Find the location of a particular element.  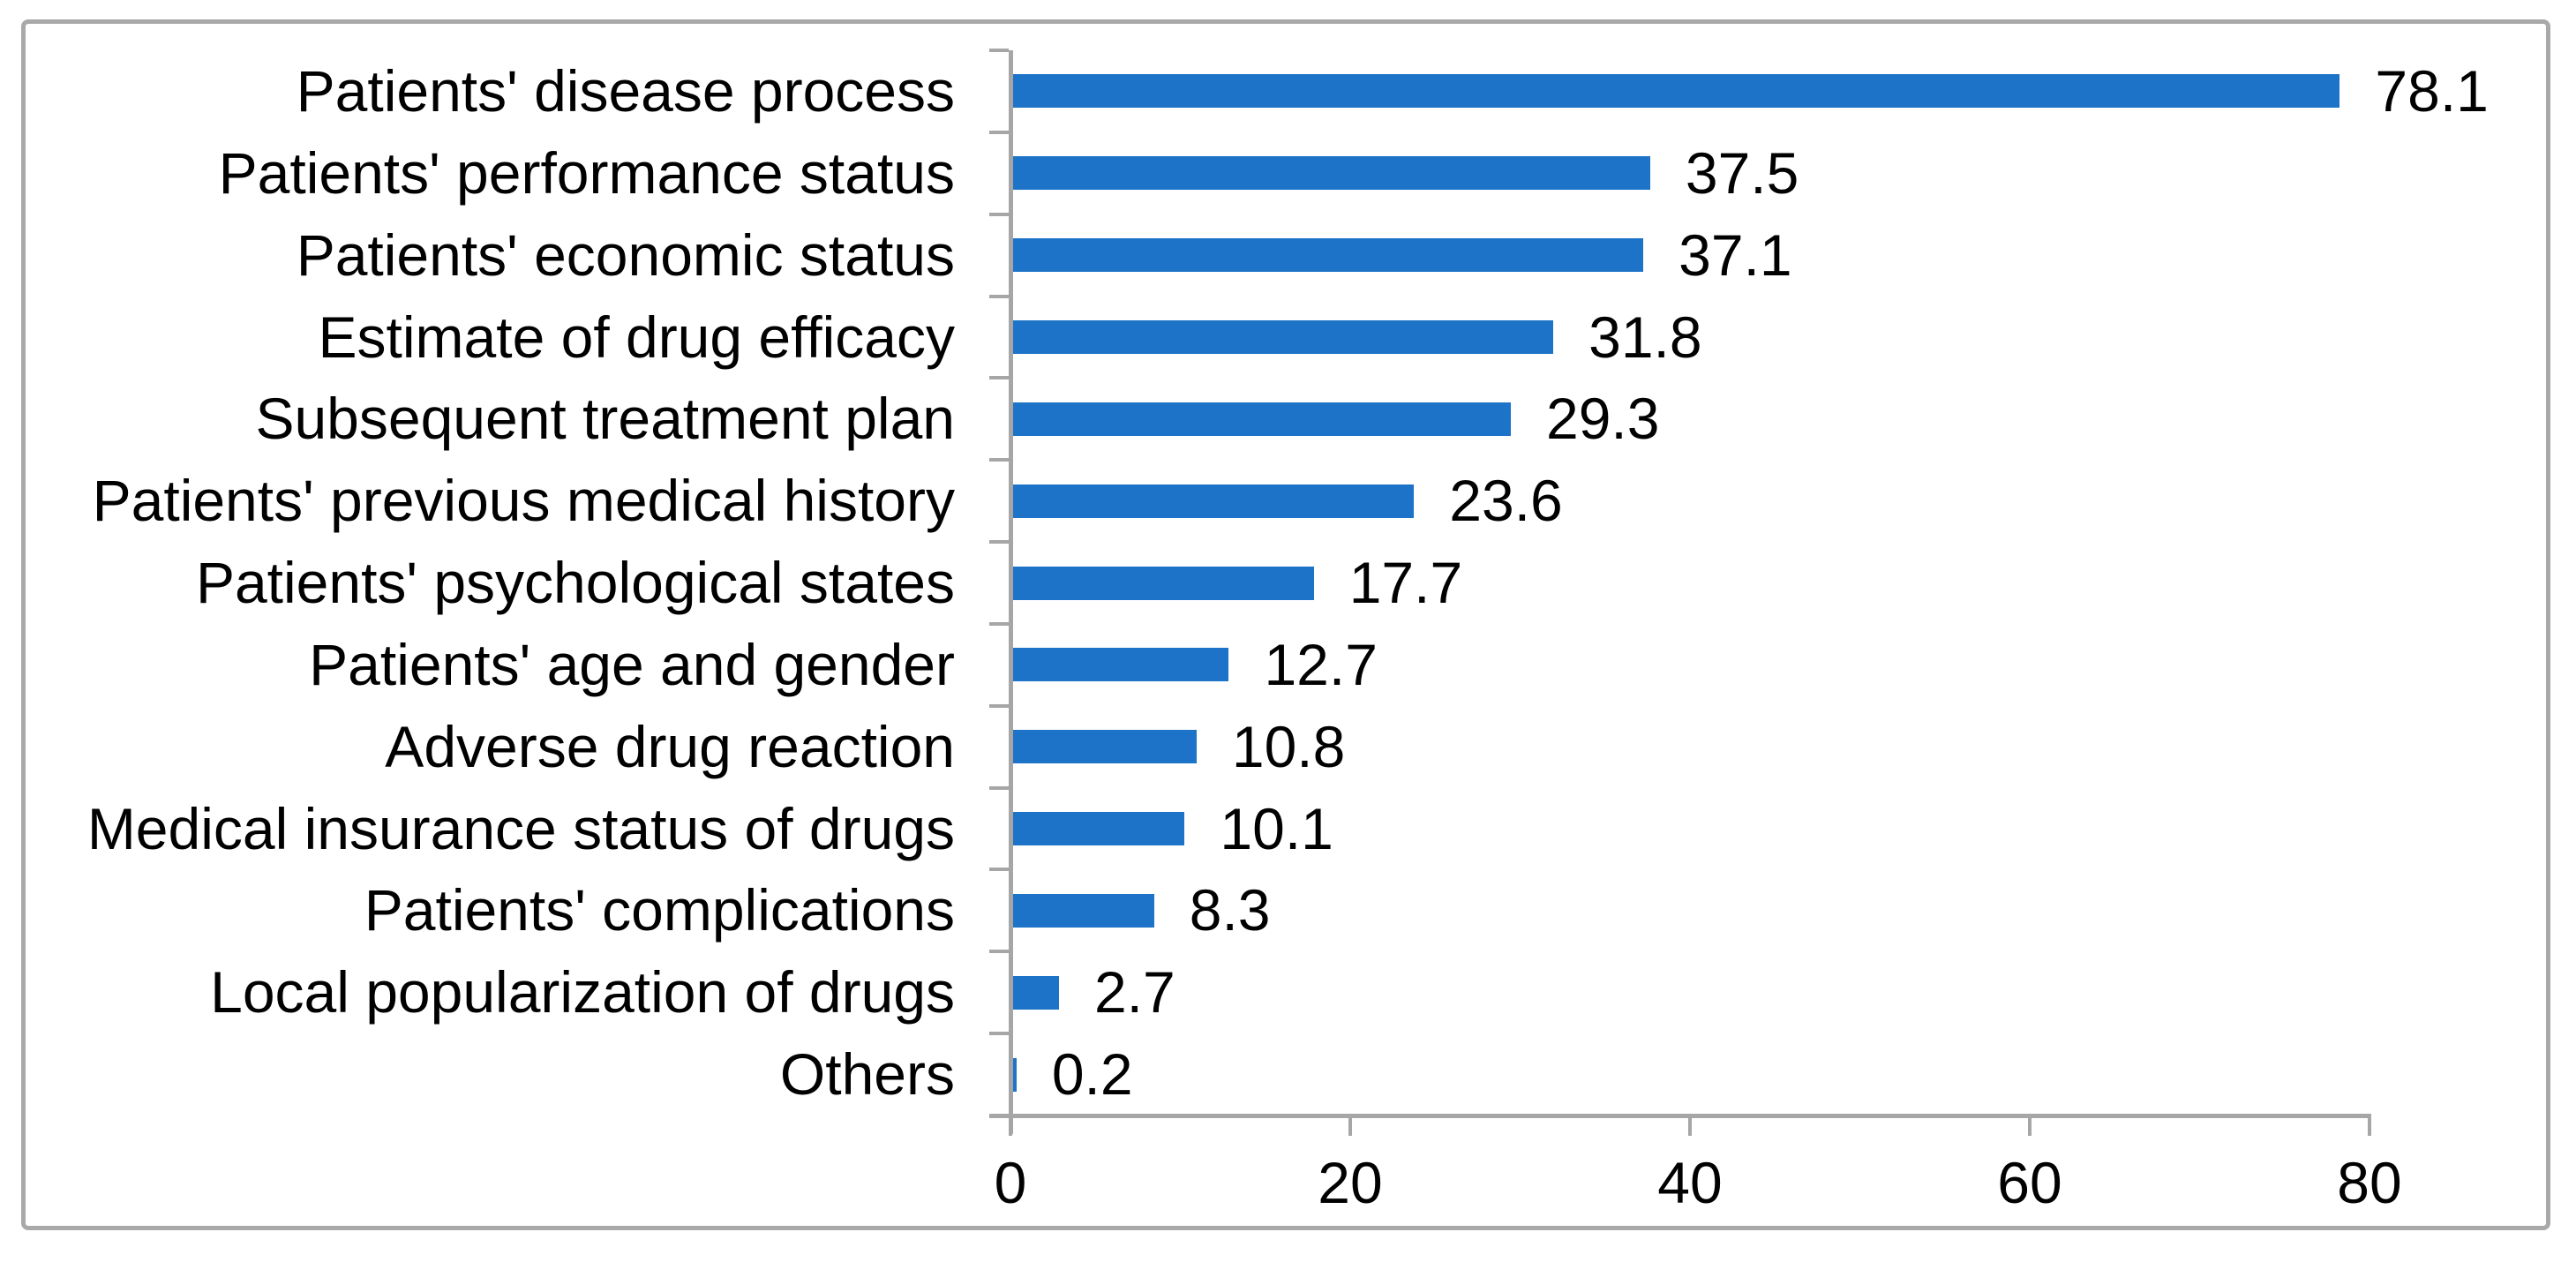

x-tick-label: 80 is located at coordinates (2369, 1182).